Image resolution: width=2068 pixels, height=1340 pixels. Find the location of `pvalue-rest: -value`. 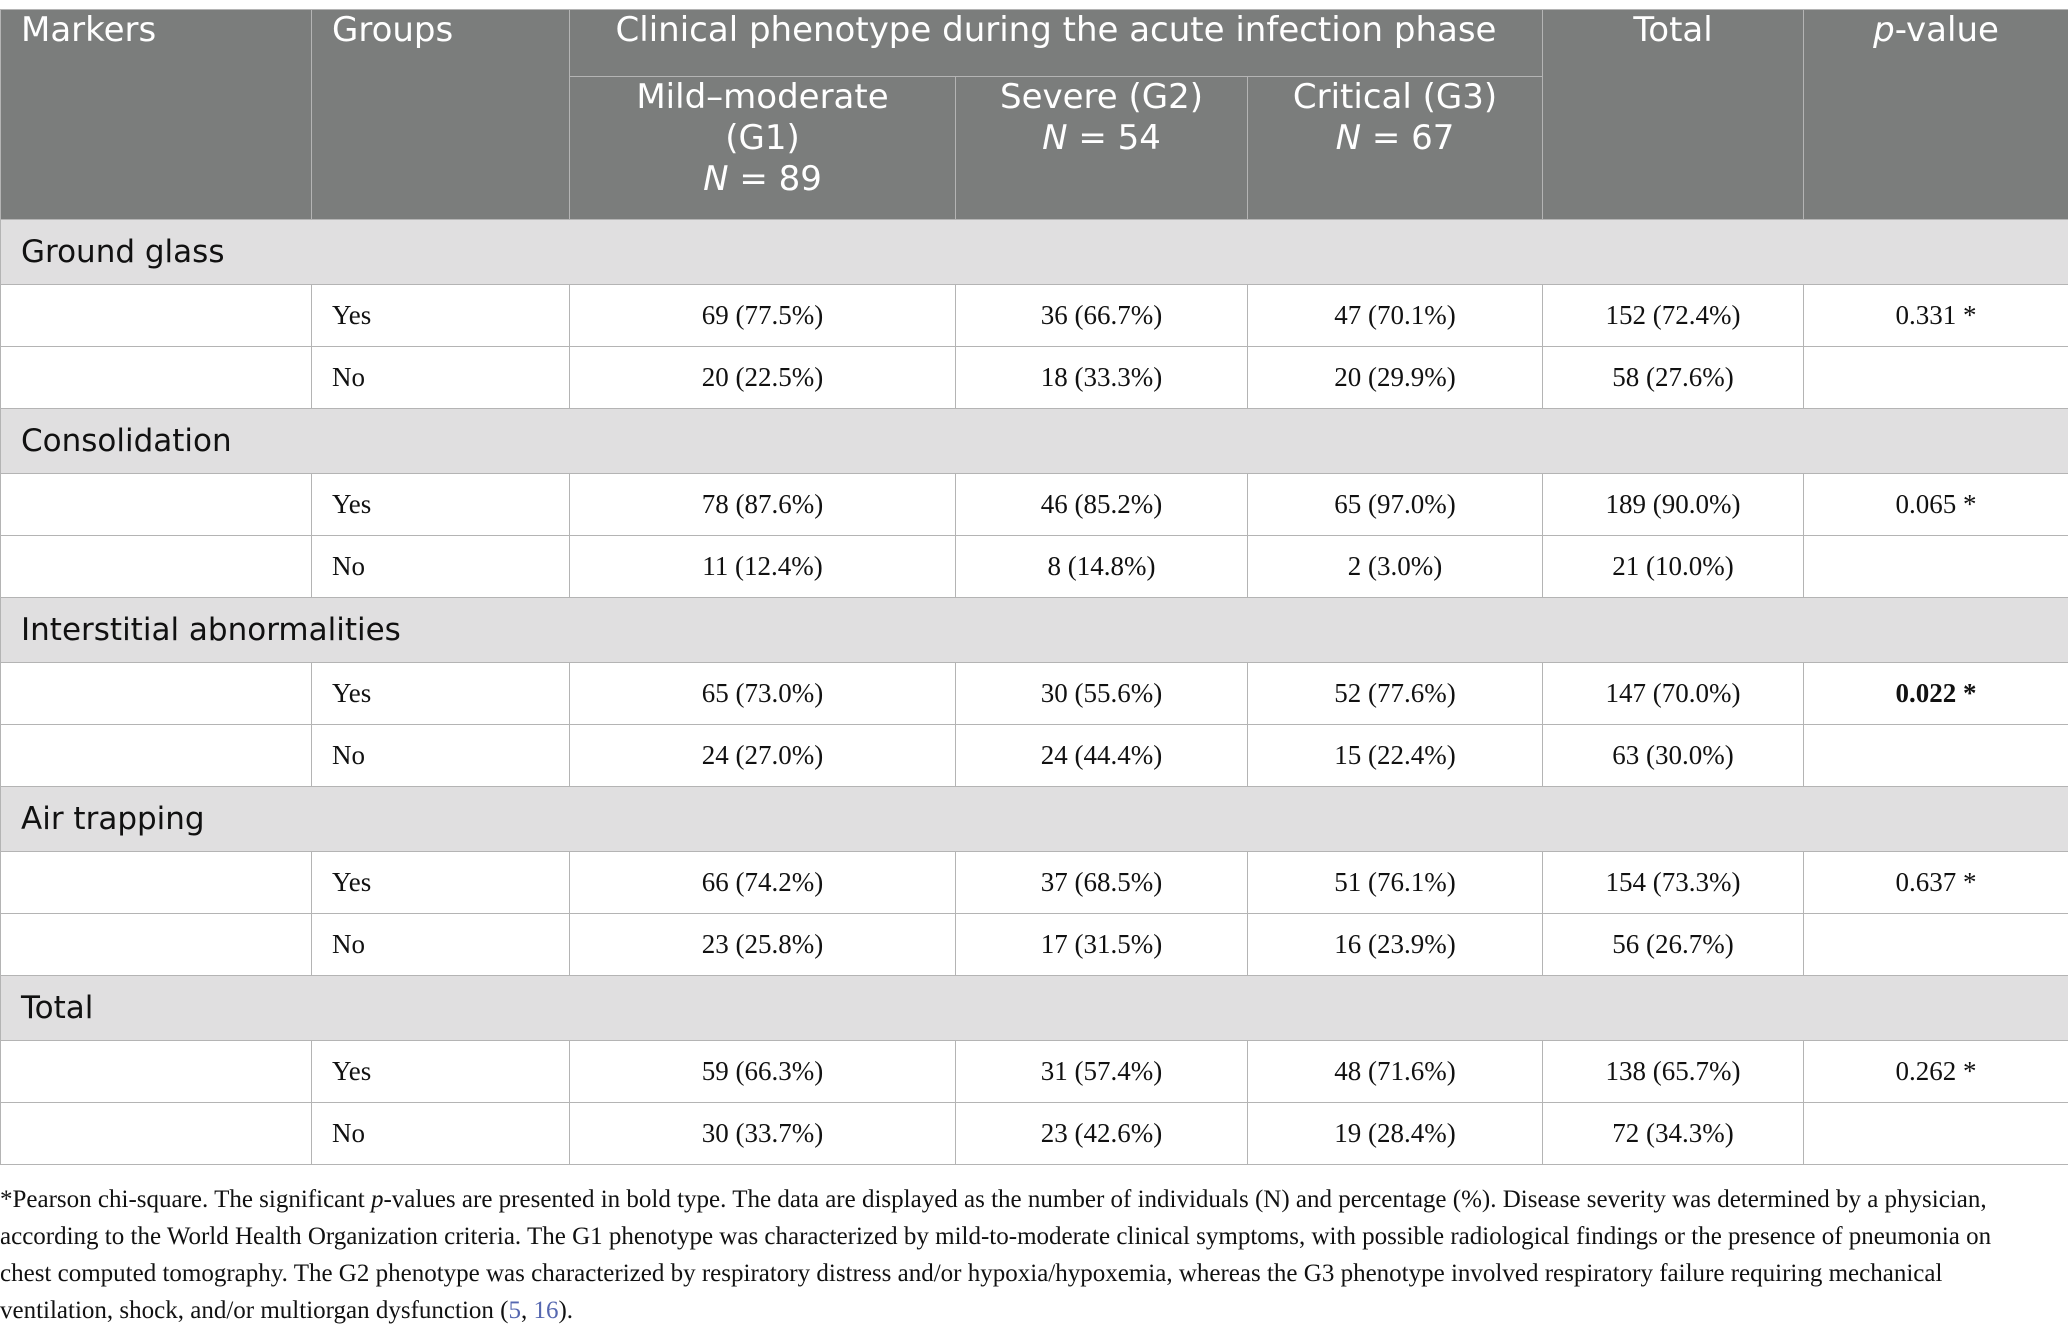

pvalue-rest: -value is located at coordinates (1946, 30).